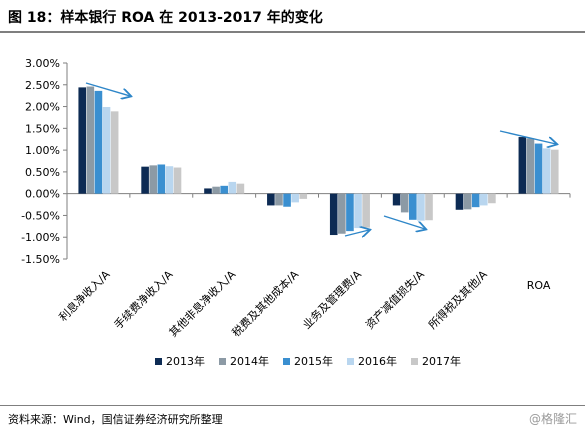 This screenshot has width=585, height=431. Describe the element at coordinates (552, 419) in the screenshot. I see `watermark: @格隆汇` at that location.